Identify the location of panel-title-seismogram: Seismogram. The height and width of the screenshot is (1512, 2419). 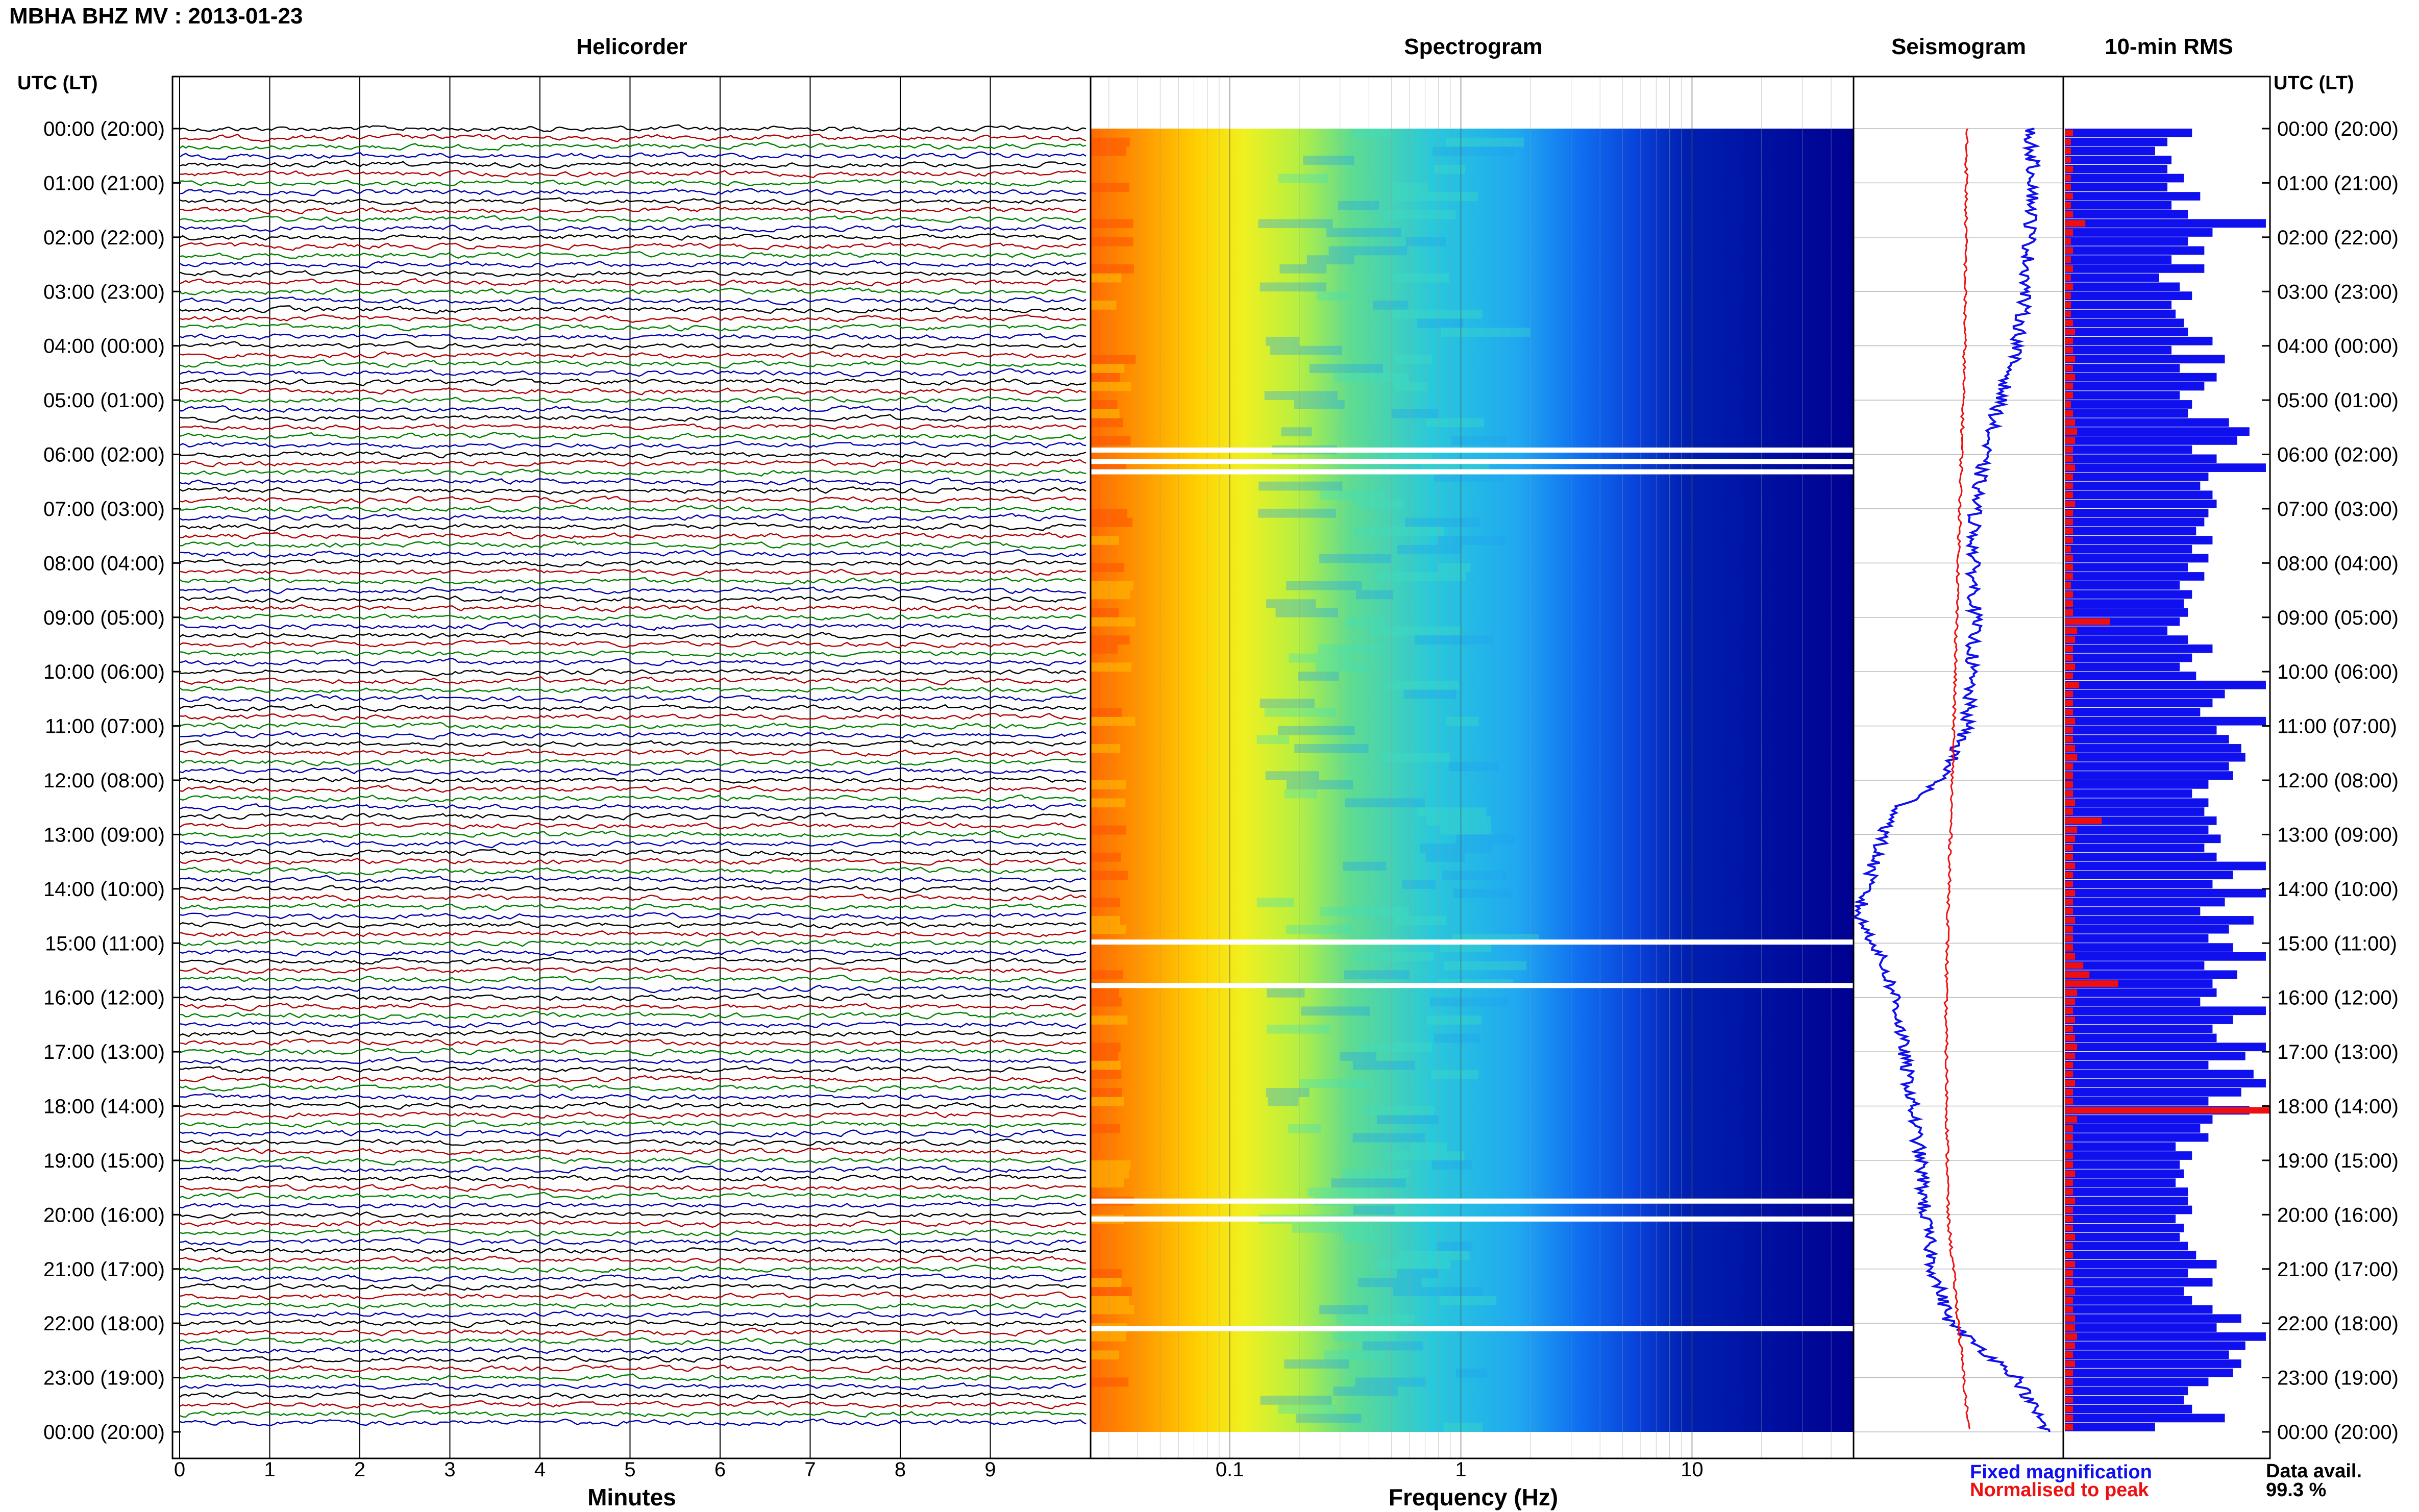
(1958, 46).